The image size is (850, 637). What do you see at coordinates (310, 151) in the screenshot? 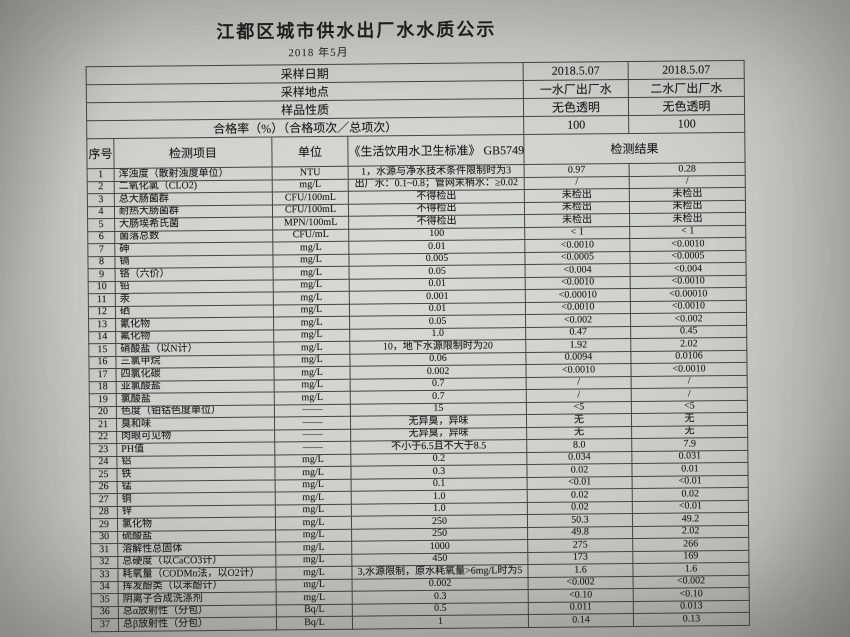
I see `col-header-unit: 单位` at bounding box center [310, 151].